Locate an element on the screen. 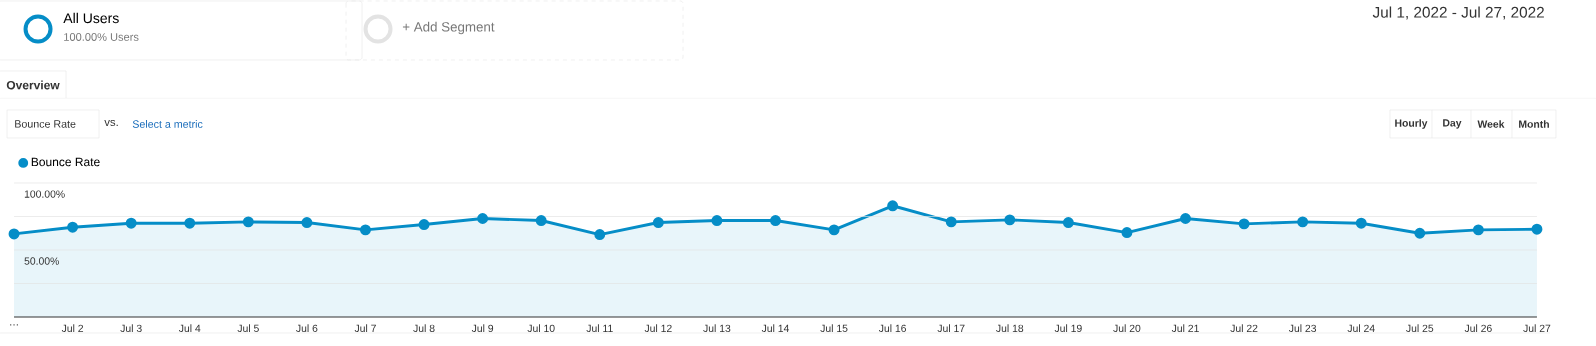 The width and height of the screenshot is (1596, 346). x-tick-label: Jul 22 is located at coordinates (1244, 328).